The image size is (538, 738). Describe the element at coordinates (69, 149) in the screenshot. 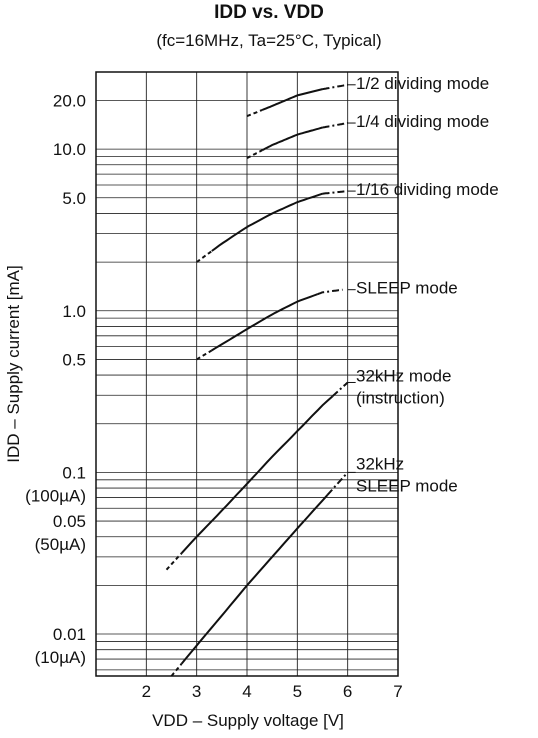

I see `y-tick-label: 10.0` at that location.